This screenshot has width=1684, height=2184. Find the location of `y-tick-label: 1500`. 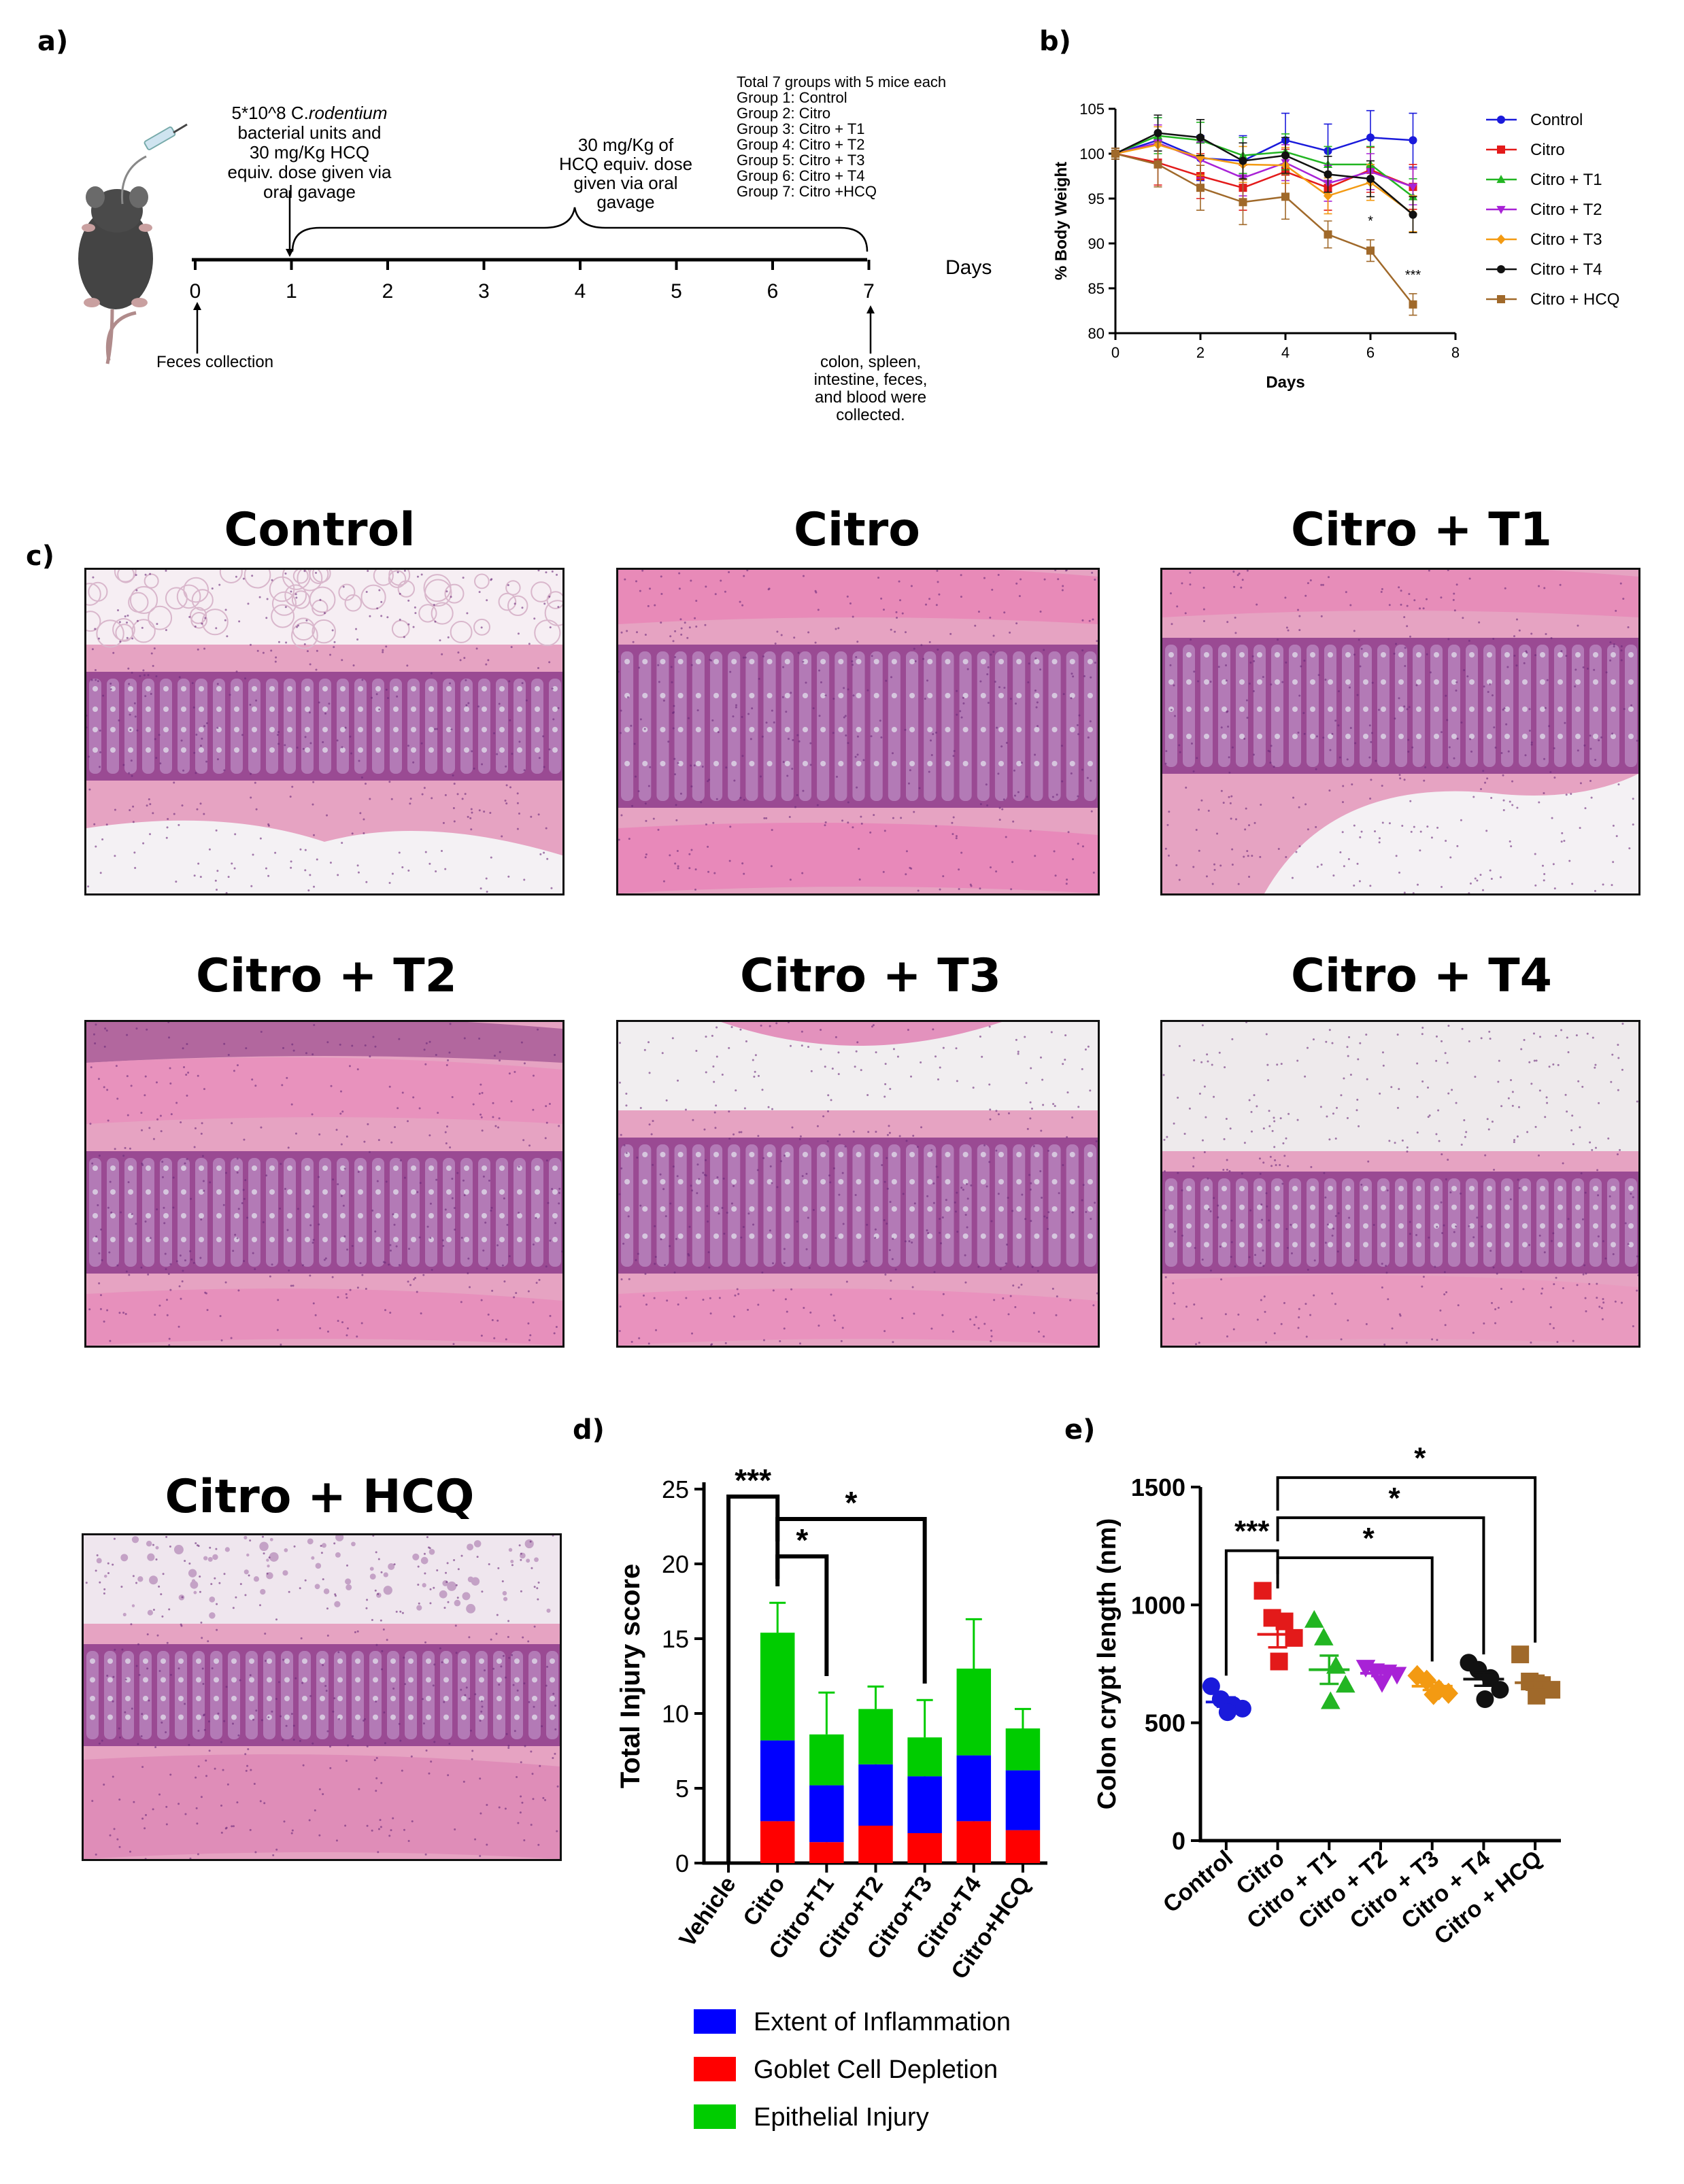

y-tick-label: 1500 is located at coordinates (1158, 1487).